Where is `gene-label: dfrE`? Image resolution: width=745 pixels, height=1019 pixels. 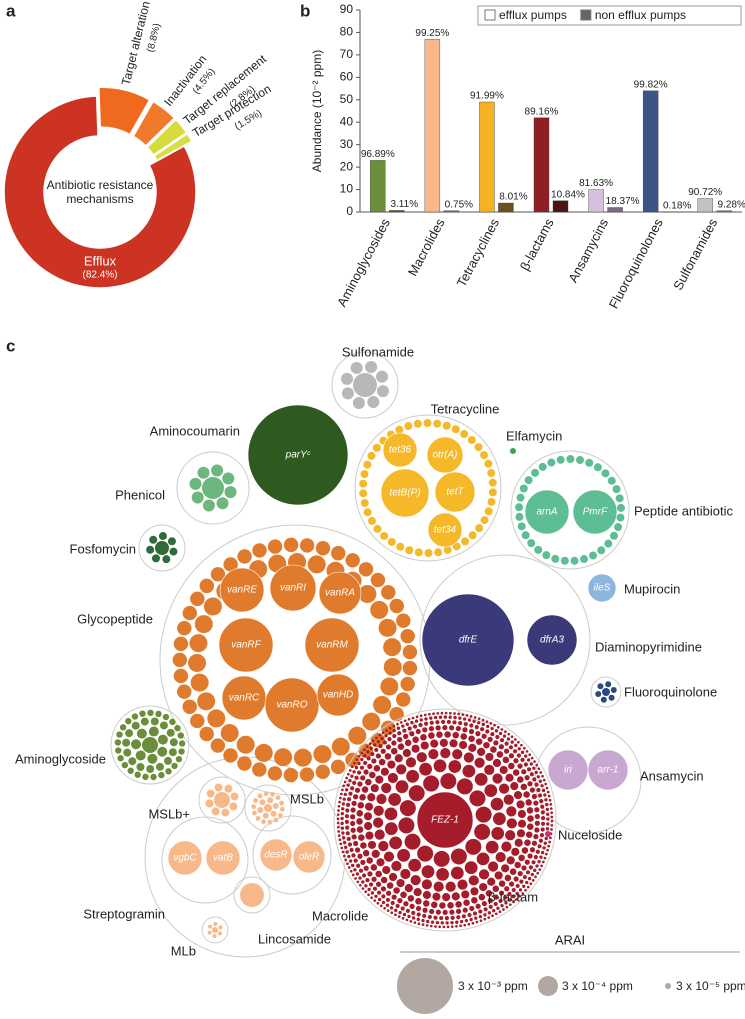
gene-label: dfrE is located at coordinates (468, 640).